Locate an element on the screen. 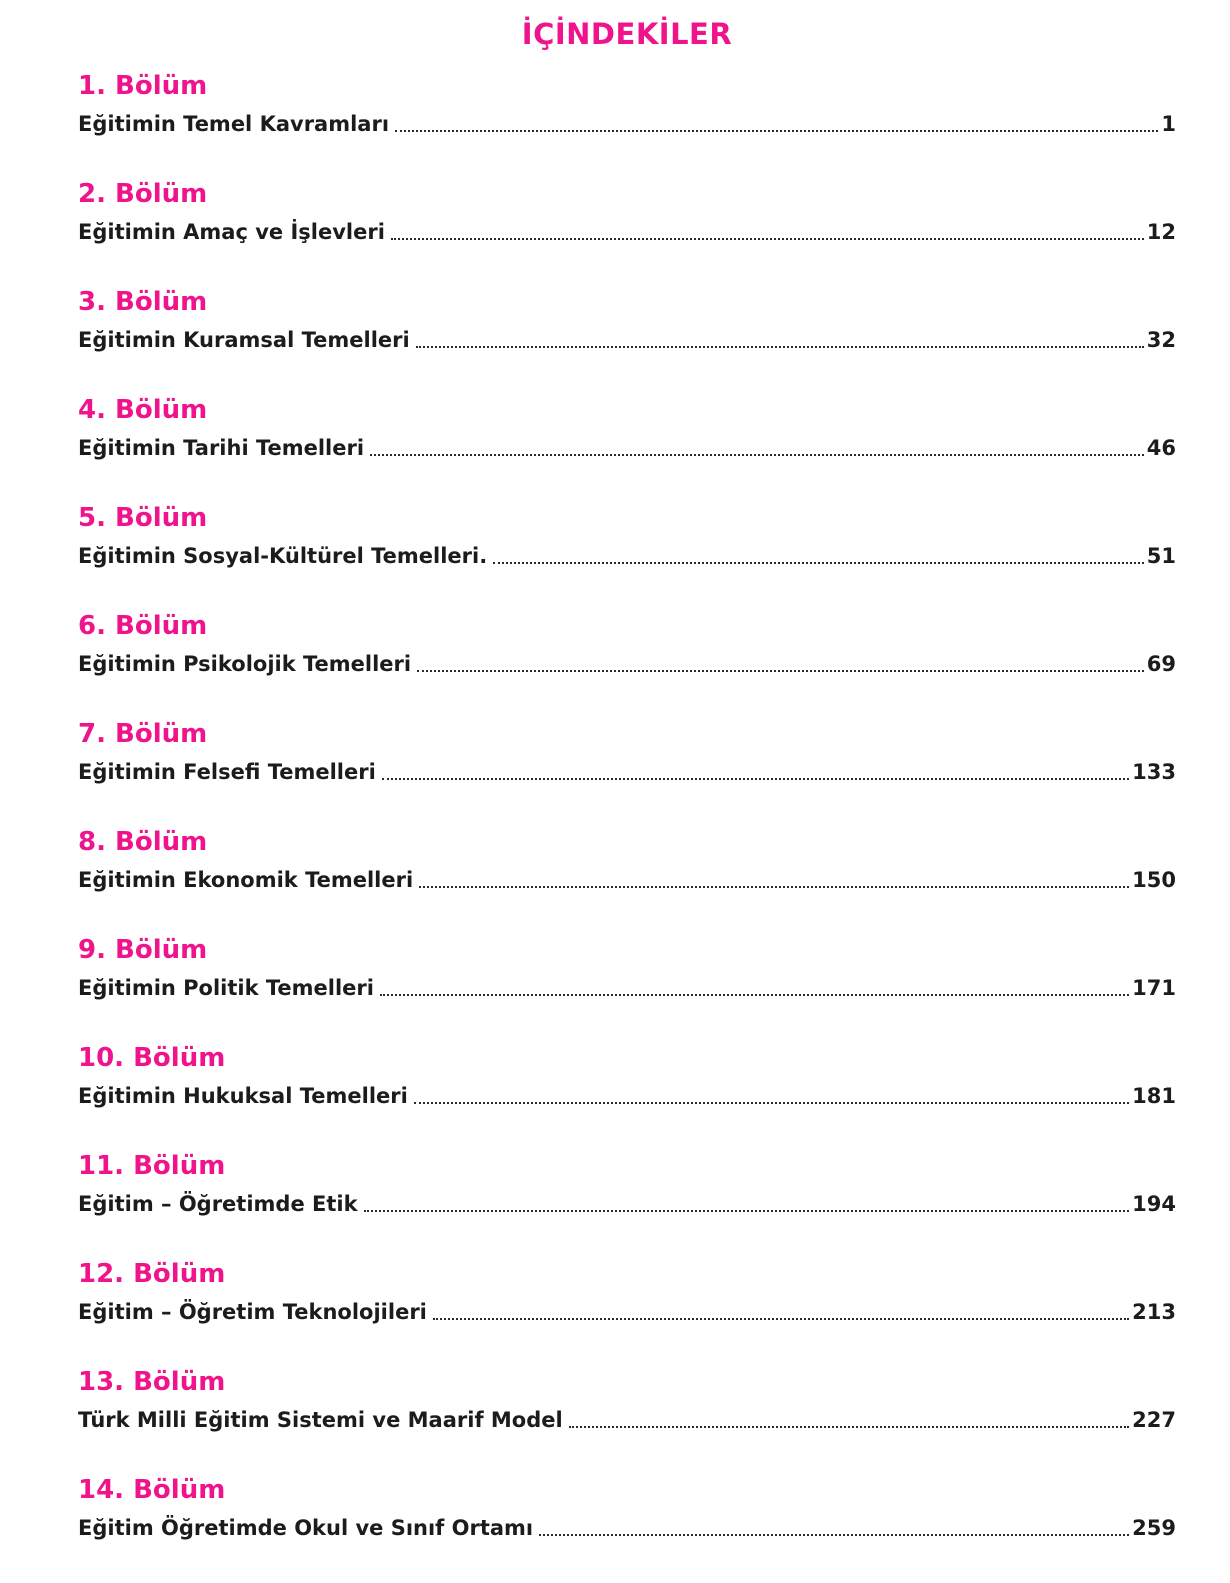 This screenshot has height=1583, width=1230. chapter-heading: 13. Bölüm is located at coordinates (152, 1382).